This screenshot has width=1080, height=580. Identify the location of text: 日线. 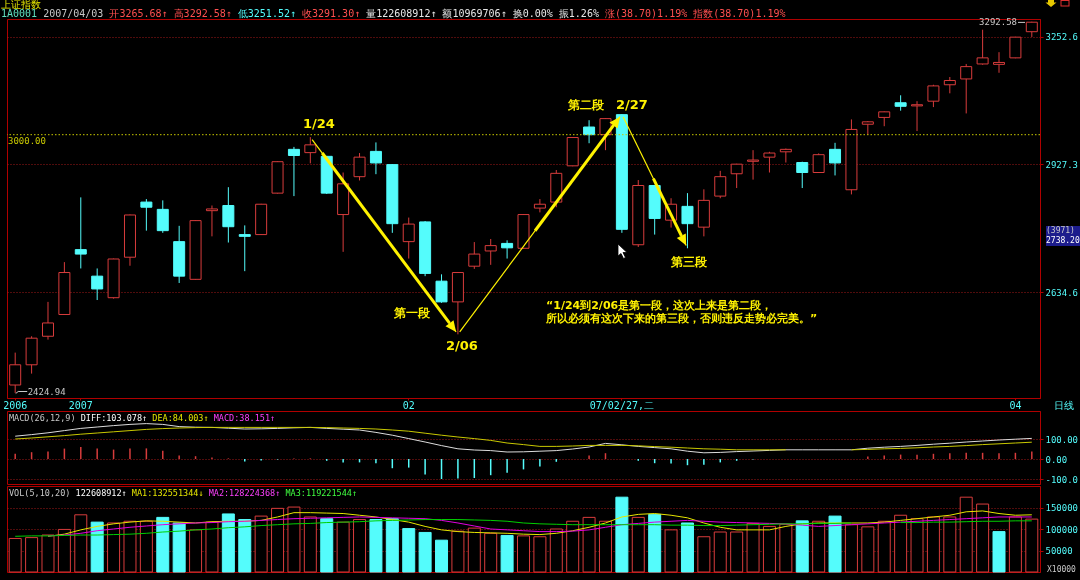
(1064, 406).